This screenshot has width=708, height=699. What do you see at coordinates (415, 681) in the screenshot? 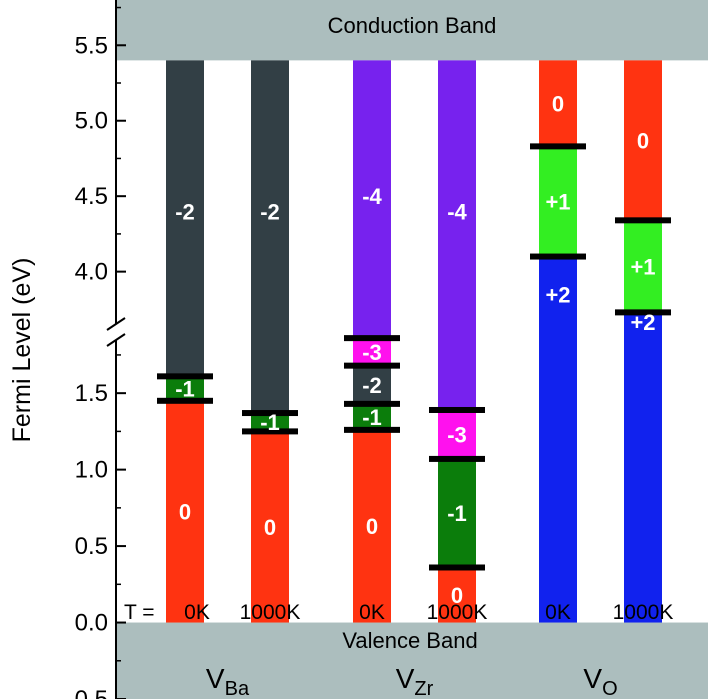
I see `group-label-zr: VZr` at bounding box center [415, 681].